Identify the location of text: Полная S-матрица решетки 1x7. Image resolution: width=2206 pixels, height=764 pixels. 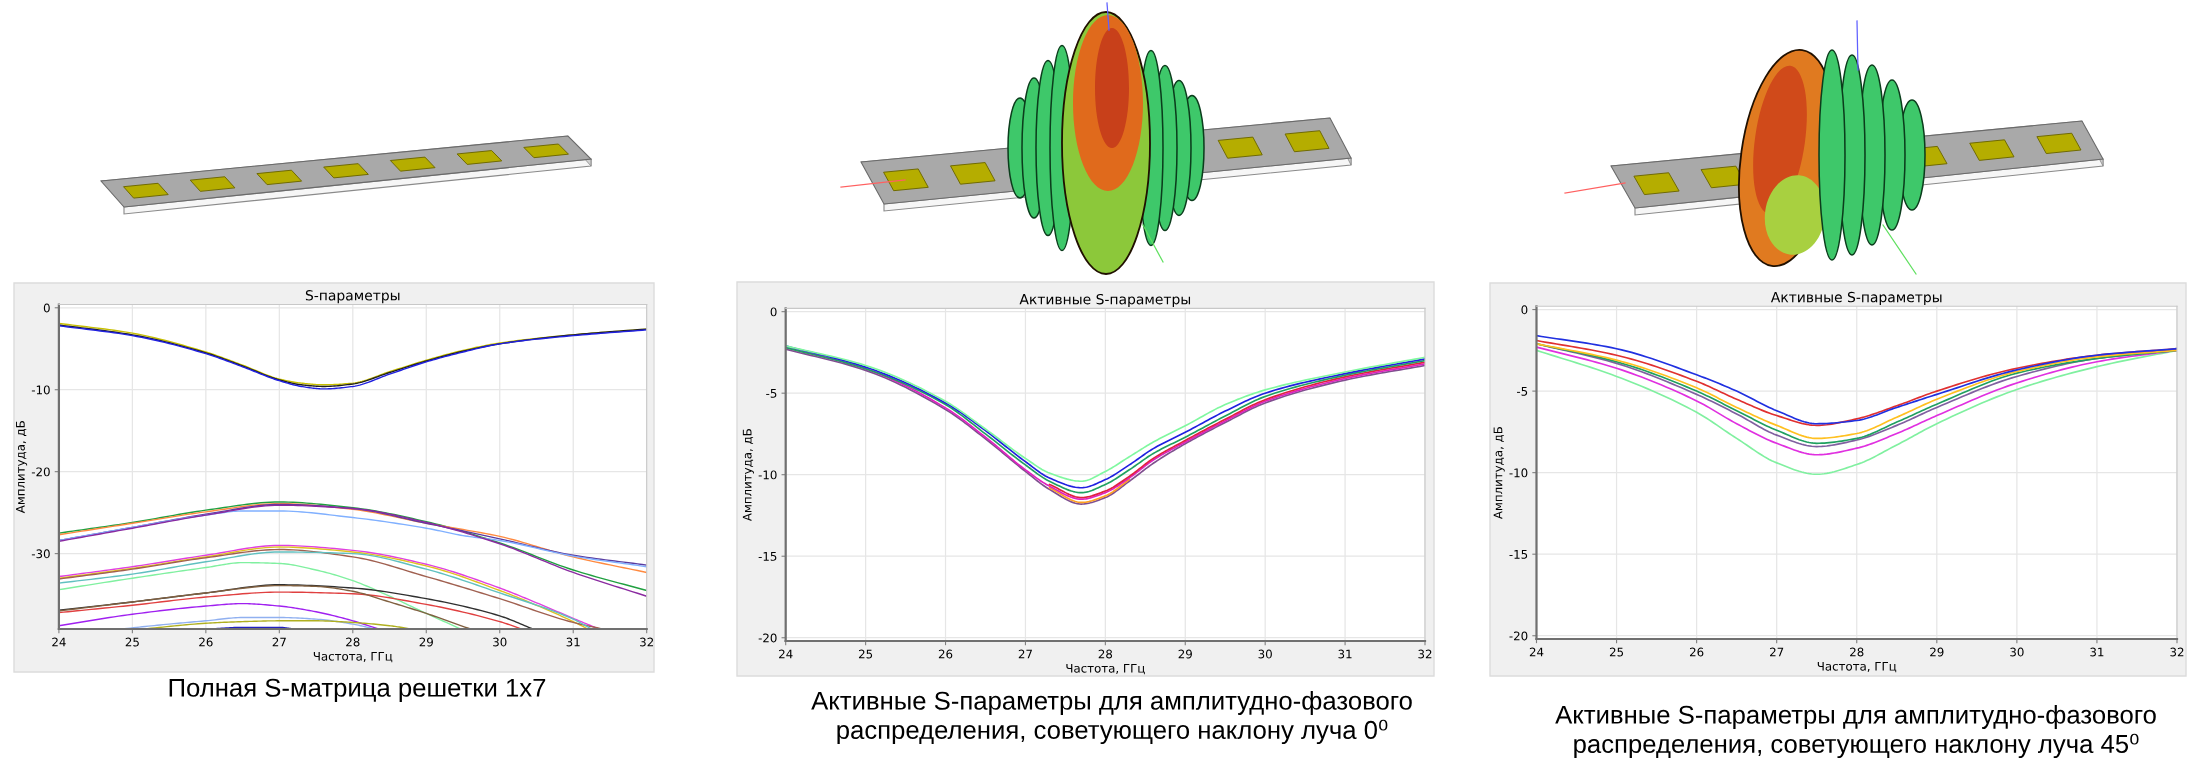
(357, 690).